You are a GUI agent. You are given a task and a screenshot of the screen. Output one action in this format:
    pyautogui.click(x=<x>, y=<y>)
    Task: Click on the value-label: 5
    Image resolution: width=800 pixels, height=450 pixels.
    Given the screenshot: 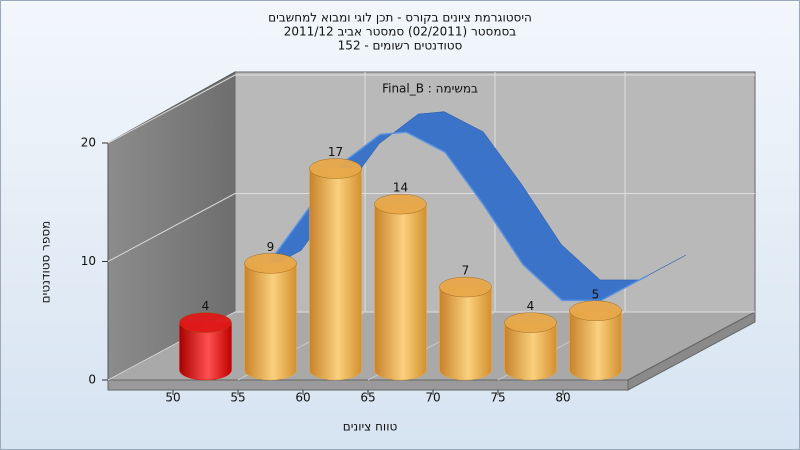 What is the action you would take?
    pyautogui.click(x=596, y=294)
    